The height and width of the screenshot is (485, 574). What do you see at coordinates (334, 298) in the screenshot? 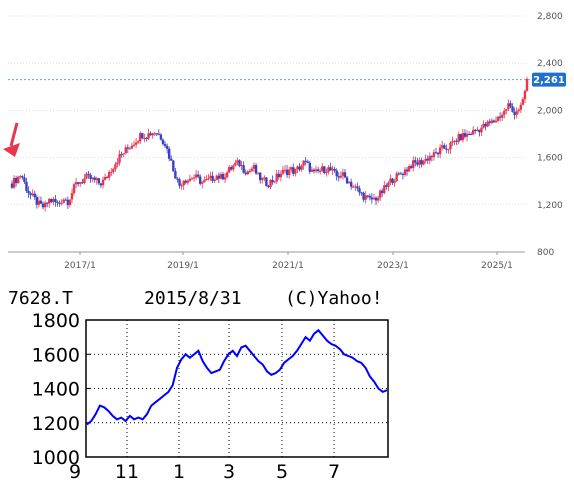
I see `source-label: (C)Yahoo!` at bounding box center [334, 298].